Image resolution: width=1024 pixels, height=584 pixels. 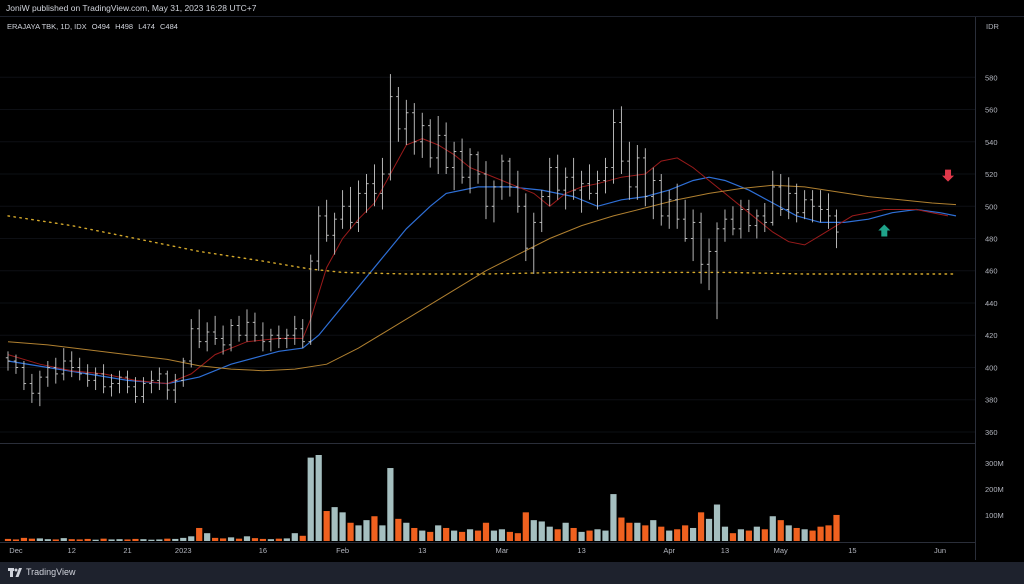 What do you see at coordinates (127, 550) in the screenshot?
I see `x-tick-label: 21` at bounding box center [127, 550].